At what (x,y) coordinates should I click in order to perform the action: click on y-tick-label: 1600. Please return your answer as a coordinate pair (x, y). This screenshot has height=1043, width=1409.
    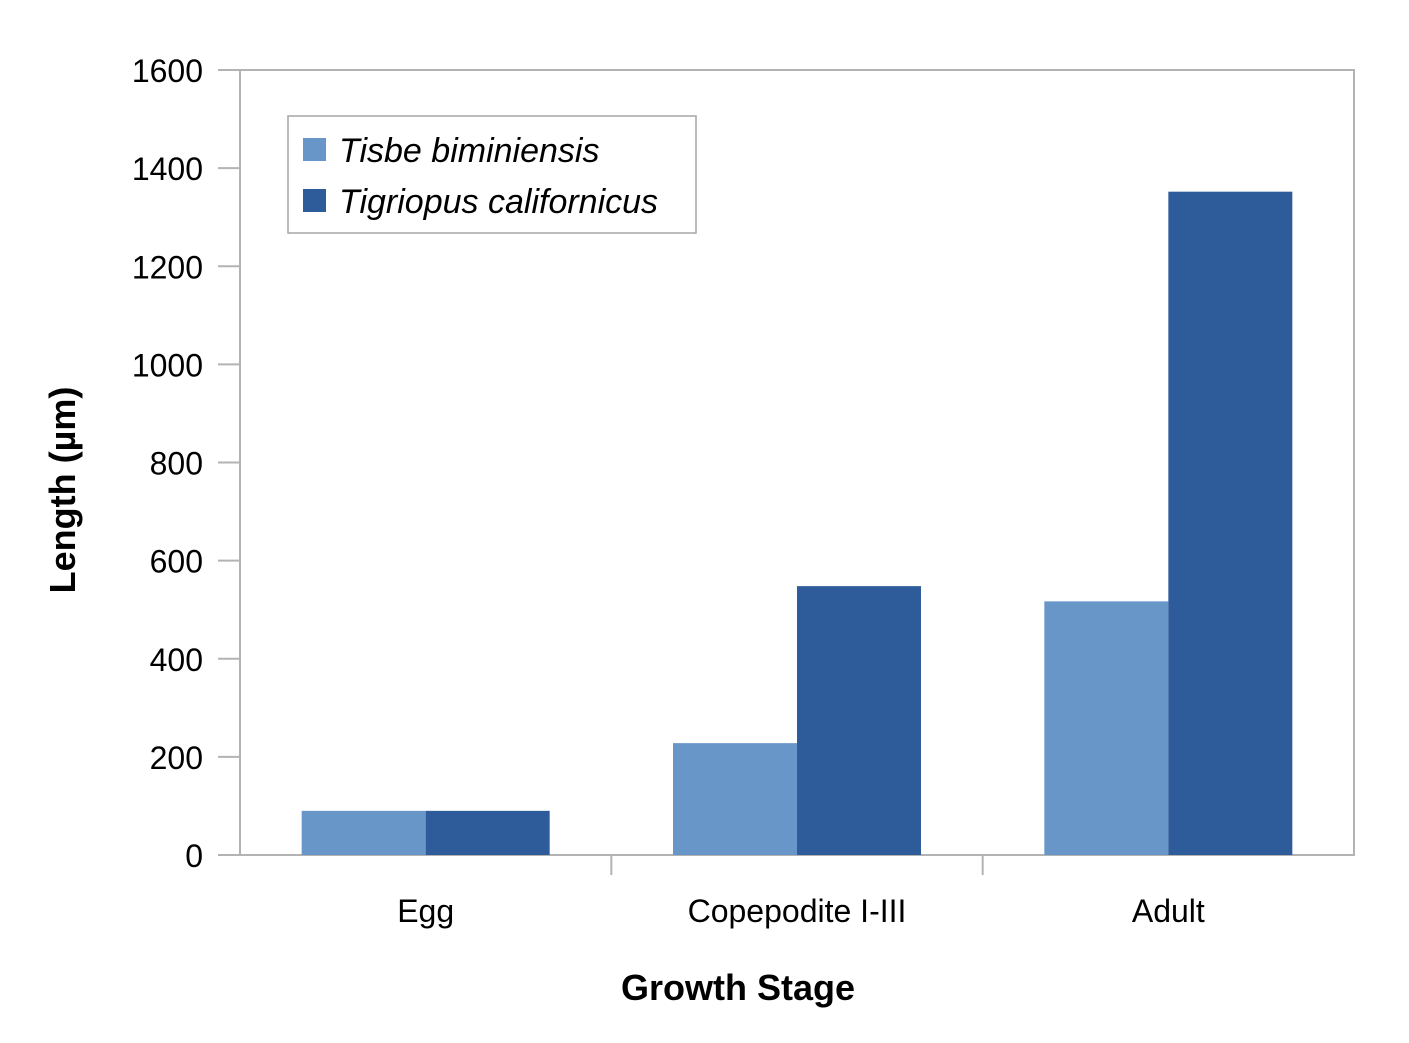
    Looking at the image, I should click on (167, 71).